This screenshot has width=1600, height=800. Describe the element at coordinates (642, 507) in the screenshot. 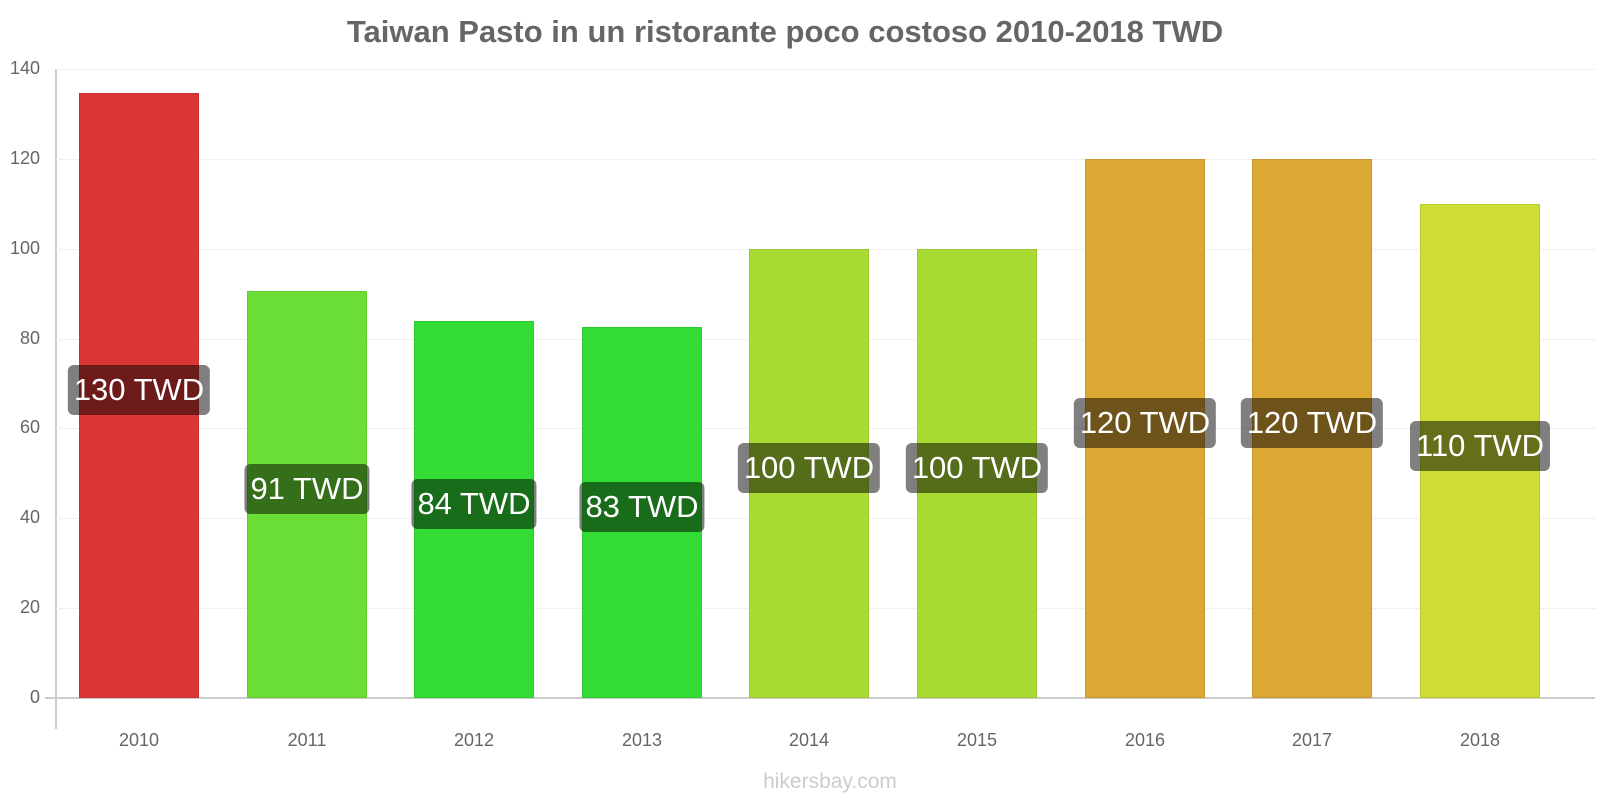

I see `data-label: 83 TWD` at that location.